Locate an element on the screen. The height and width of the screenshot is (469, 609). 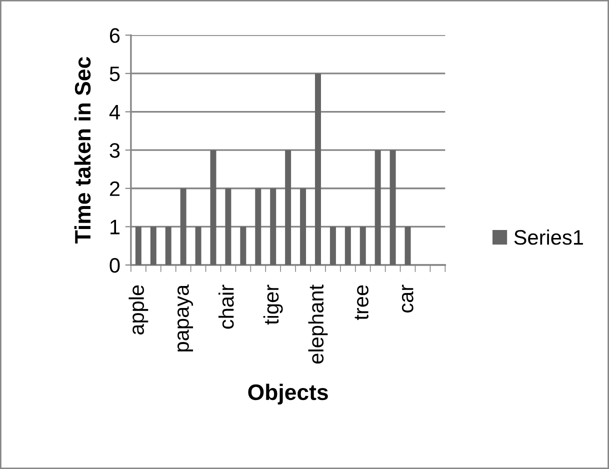
x-tick-label: tree is located at coordinates (361, 302).